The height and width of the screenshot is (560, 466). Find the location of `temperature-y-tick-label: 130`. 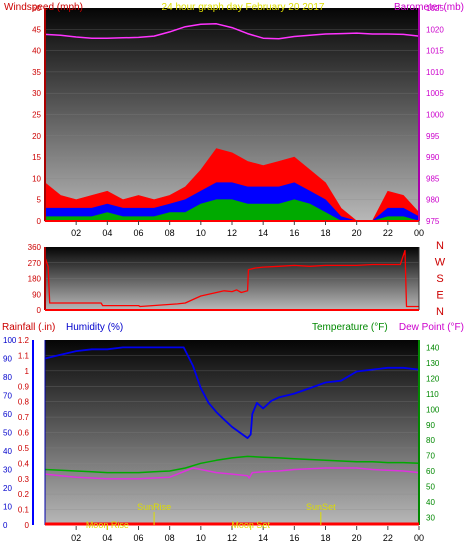

temperature-y-tick-label: 130 is located at coordinates (433, 363).